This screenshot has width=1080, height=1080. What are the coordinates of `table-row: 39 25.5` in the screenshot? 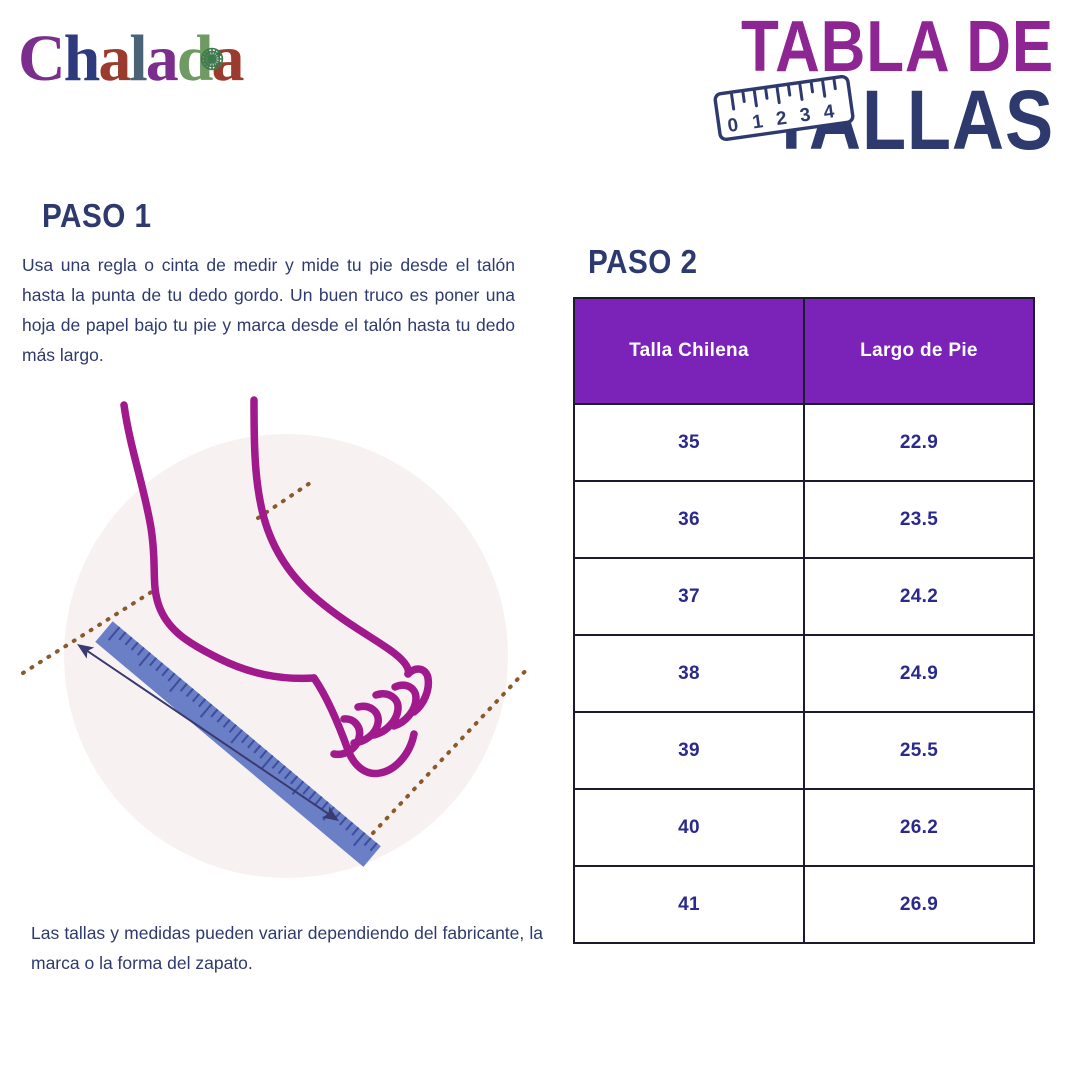 It's located at (804, 750).